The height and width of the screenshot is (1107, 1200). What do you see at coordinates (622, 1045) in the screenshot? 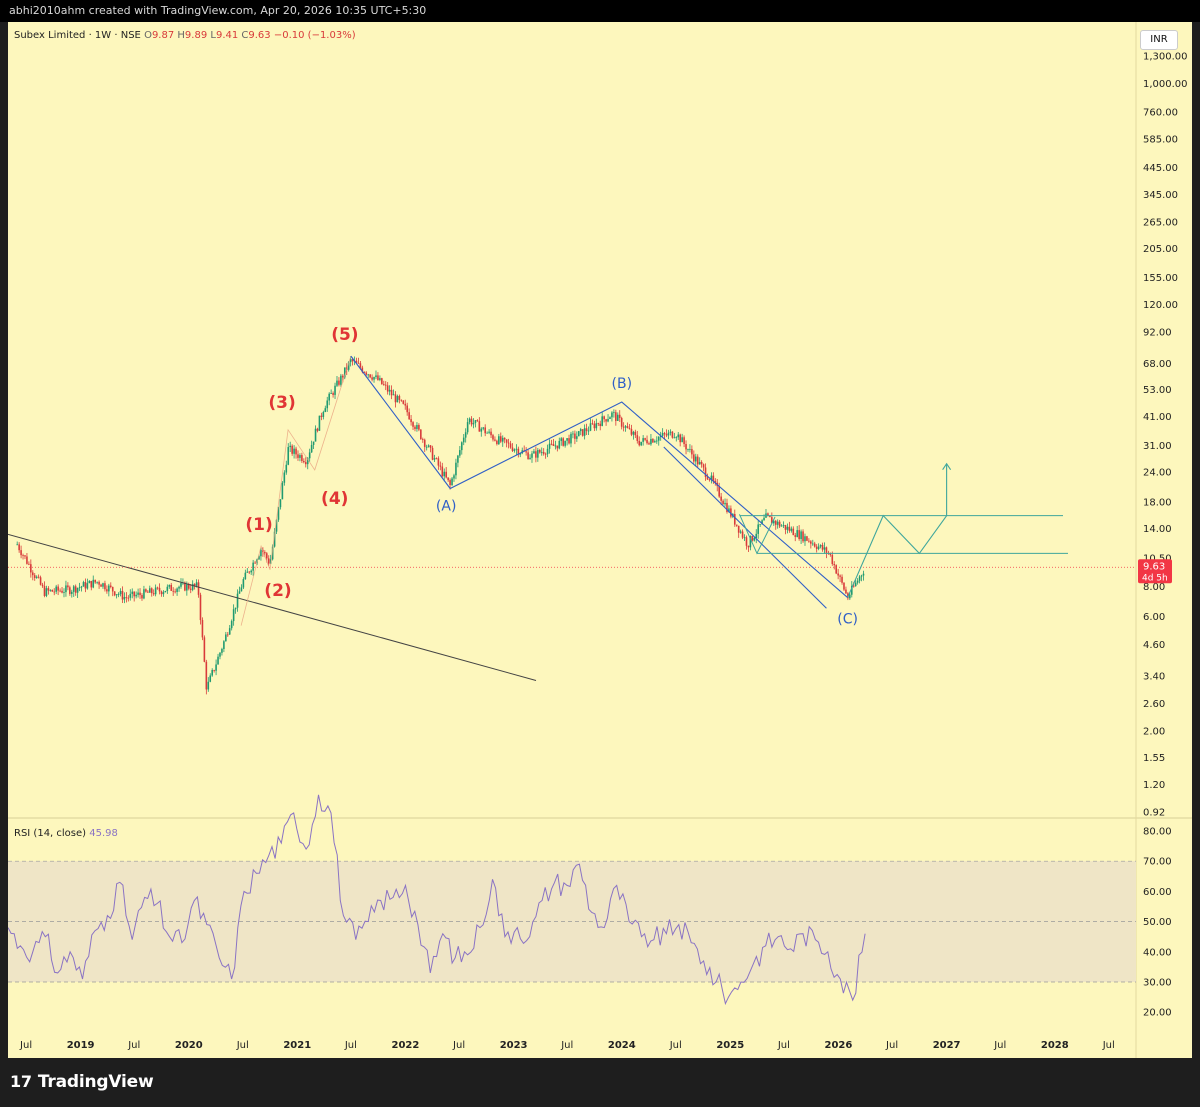
I see `time-tick-label: 2024` at bounding box center [622, 1045].